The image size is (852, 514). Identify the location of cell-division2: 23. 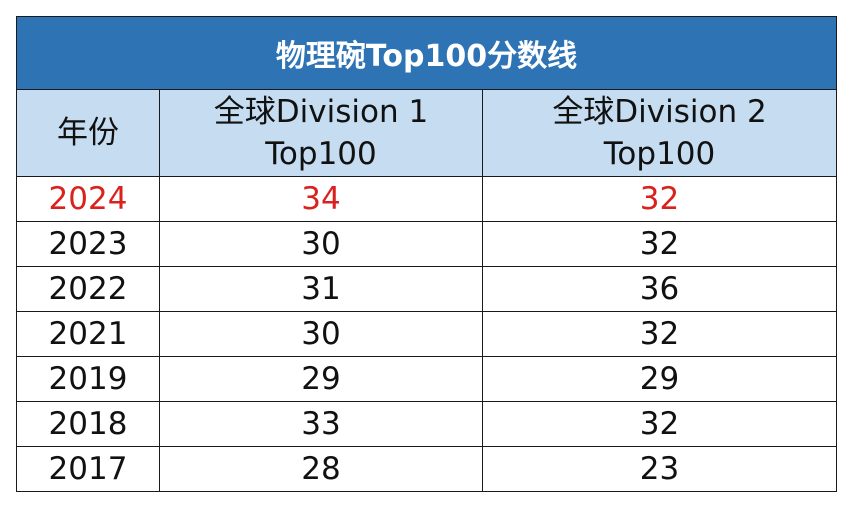
(659, 469).